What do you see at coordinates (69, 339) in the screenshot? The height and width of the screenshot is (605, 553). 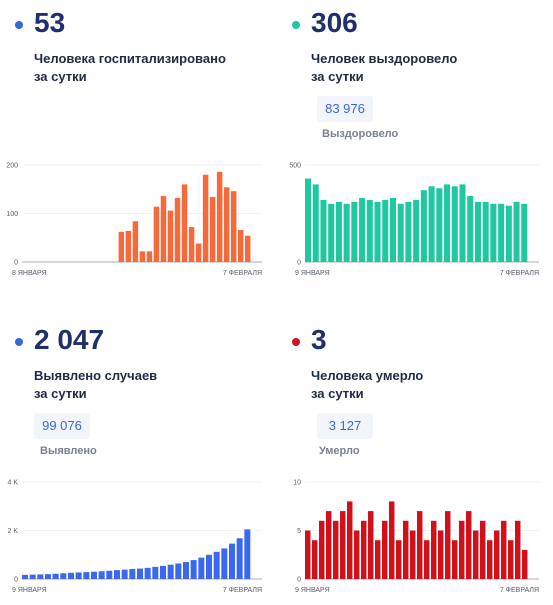 I see `cases-value: 2 047` at bounding box center [69, 339].